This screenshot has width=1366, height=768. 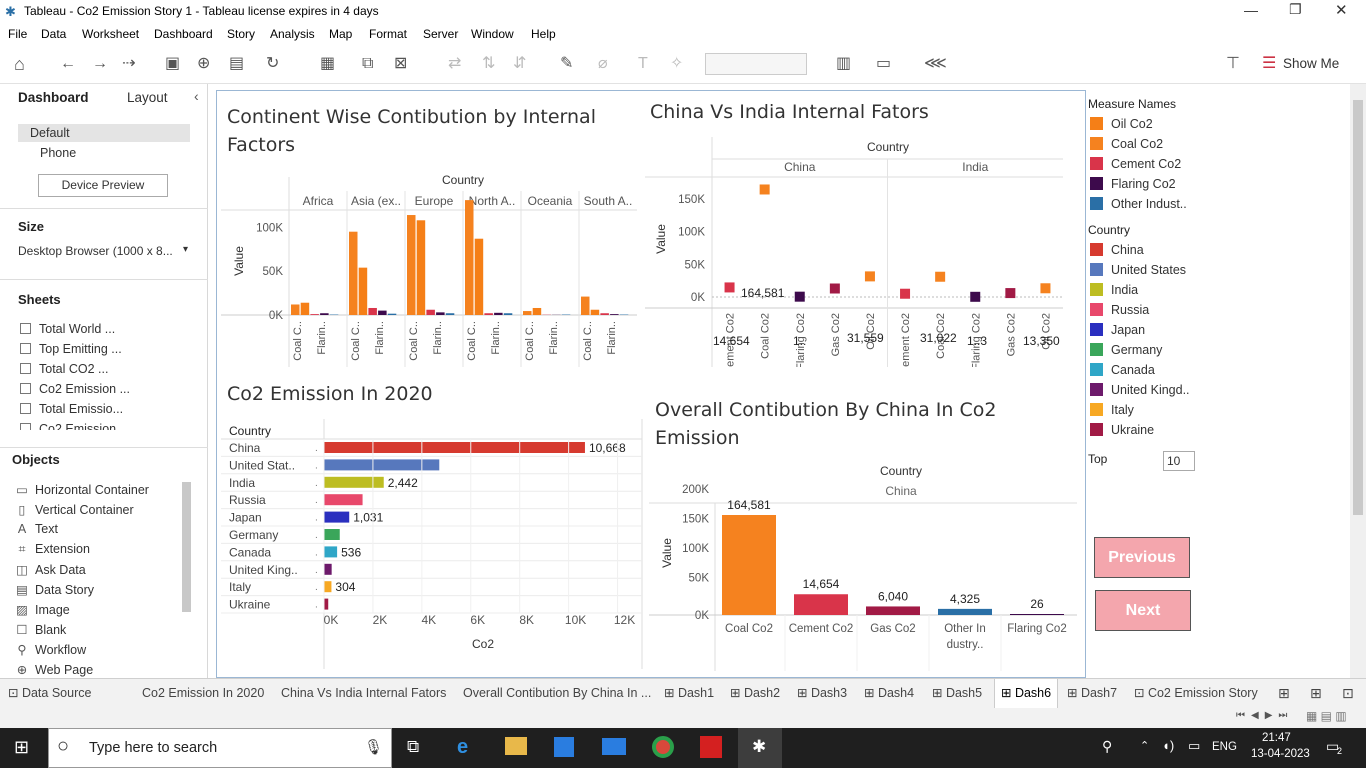 What do you see at coordinates (1145, 746) in the screenshot?
I see `tray-chevron-icon: ⌃` at bounding box center [1145, 746].